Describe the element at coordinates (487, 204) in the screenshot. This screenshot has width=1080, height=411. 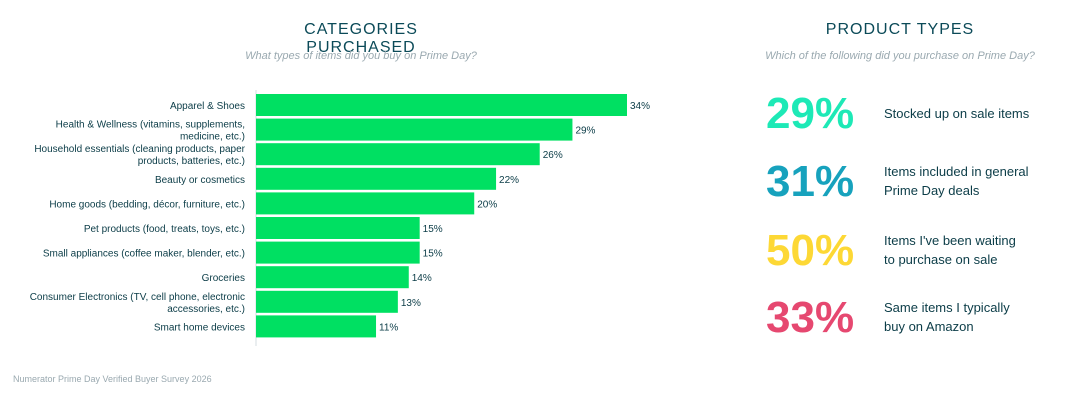
I see `bar-value-label: 20%` at that location.